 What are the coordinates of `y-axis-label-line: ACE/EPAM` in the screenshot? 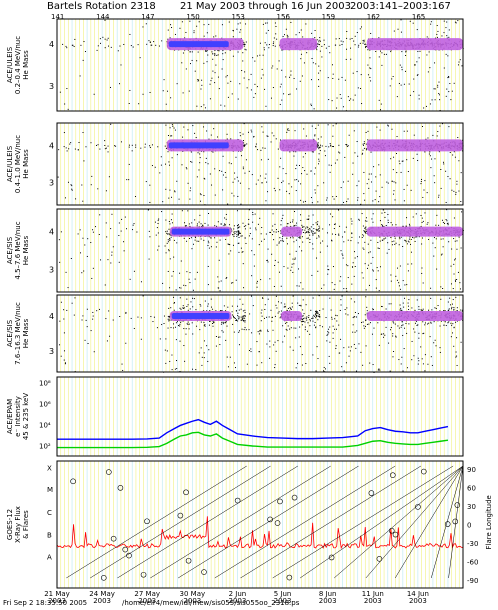 It's located at (10, 416).